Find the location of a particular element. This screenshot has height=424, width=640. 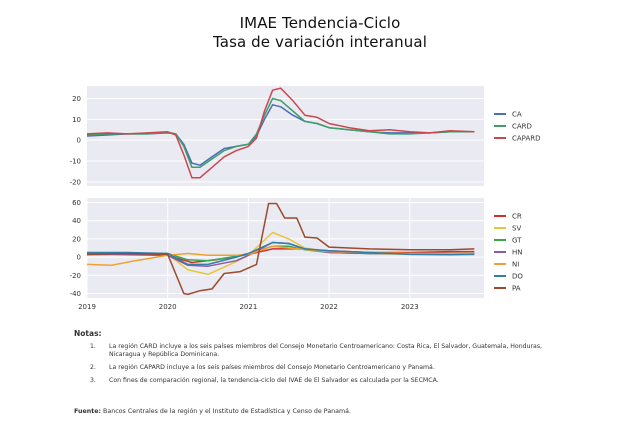

legend-label: DO is located at coordinates (517, 277).